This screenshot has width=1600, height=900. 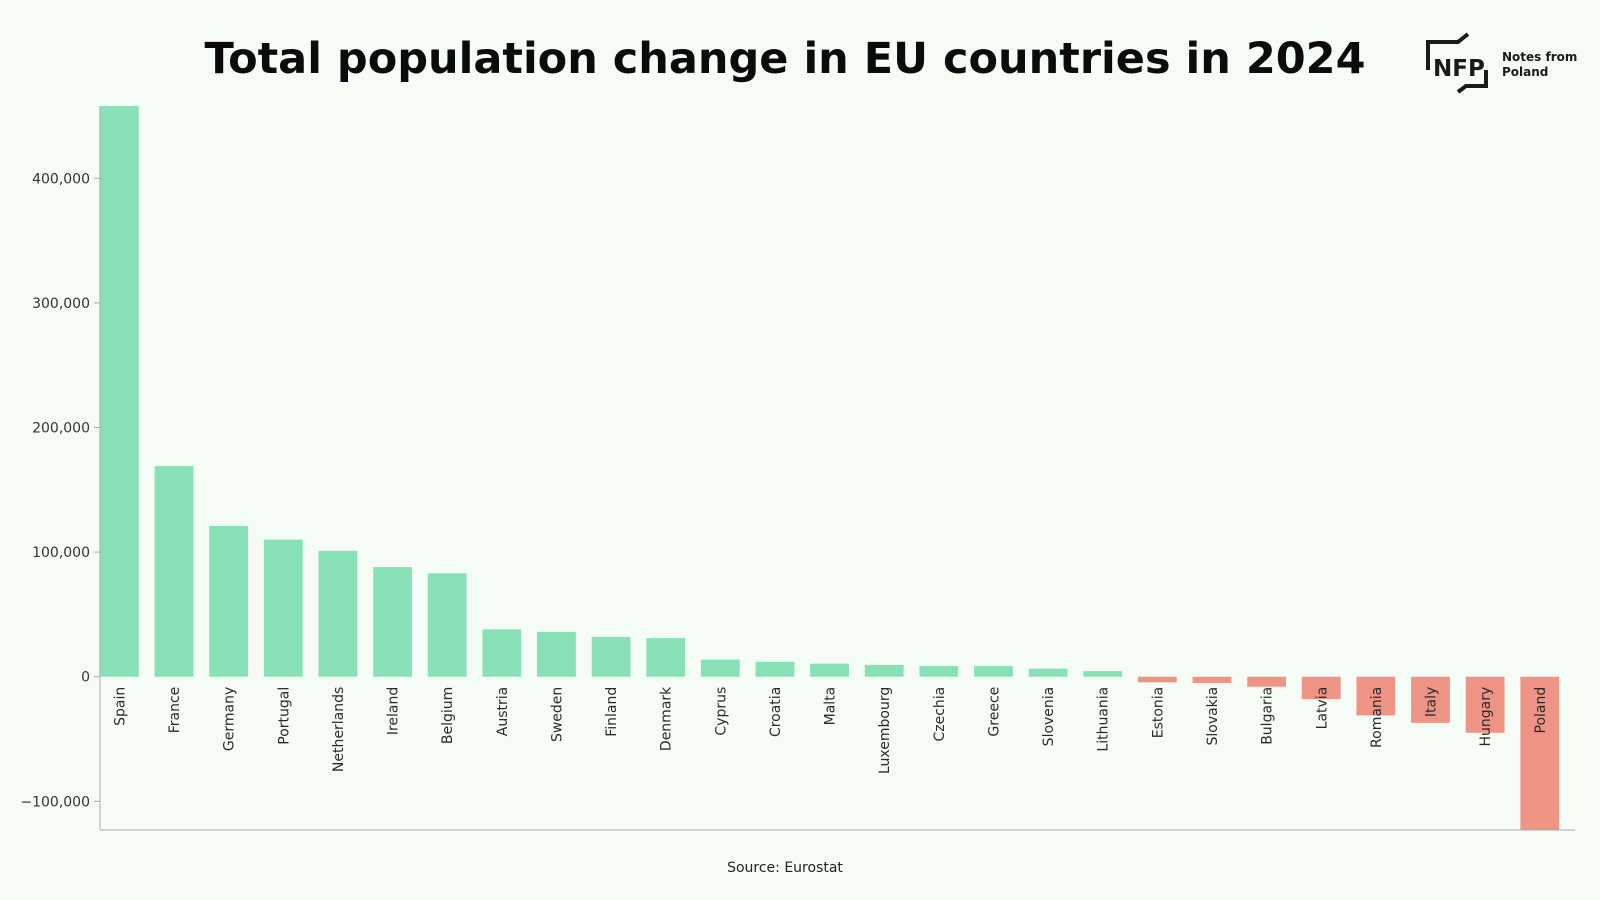 I want to click on y-tick-label: 300,000, so click(x=61, y=304).